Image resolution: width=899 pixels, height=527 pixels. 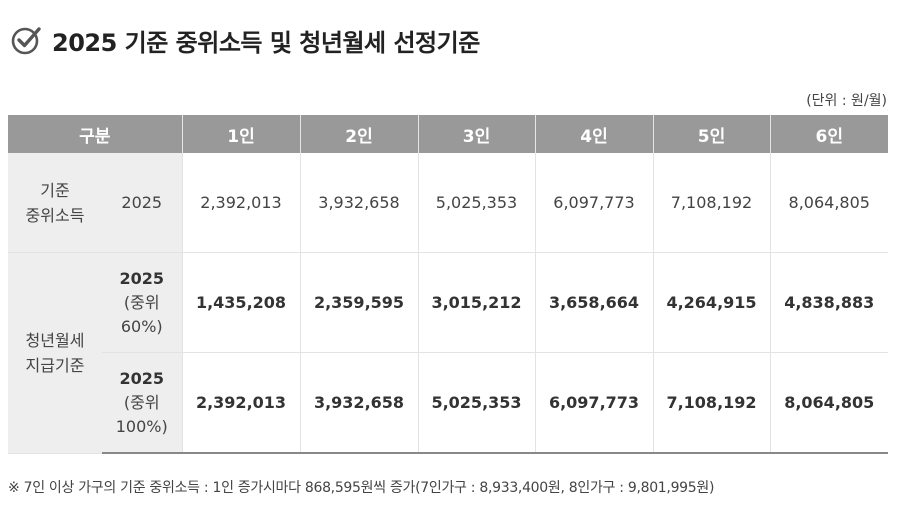 I want to click on header-category: 구분, so click(x=95, y=134).